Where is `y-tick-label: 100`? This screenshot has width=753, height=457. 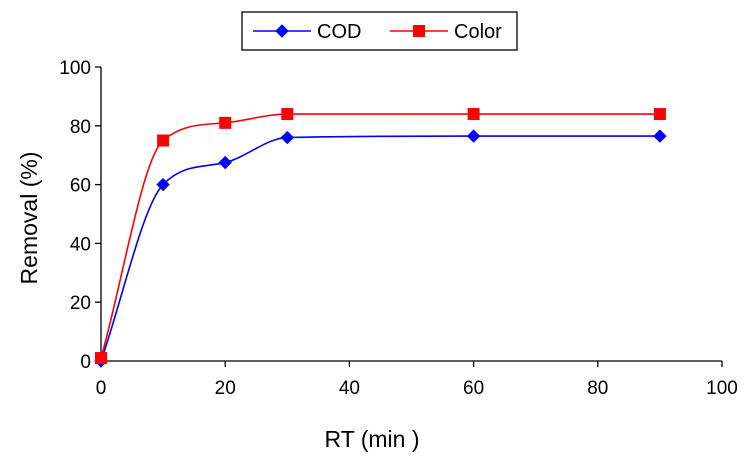 y-tick-label: 100 is located at coordinates (75, 68).